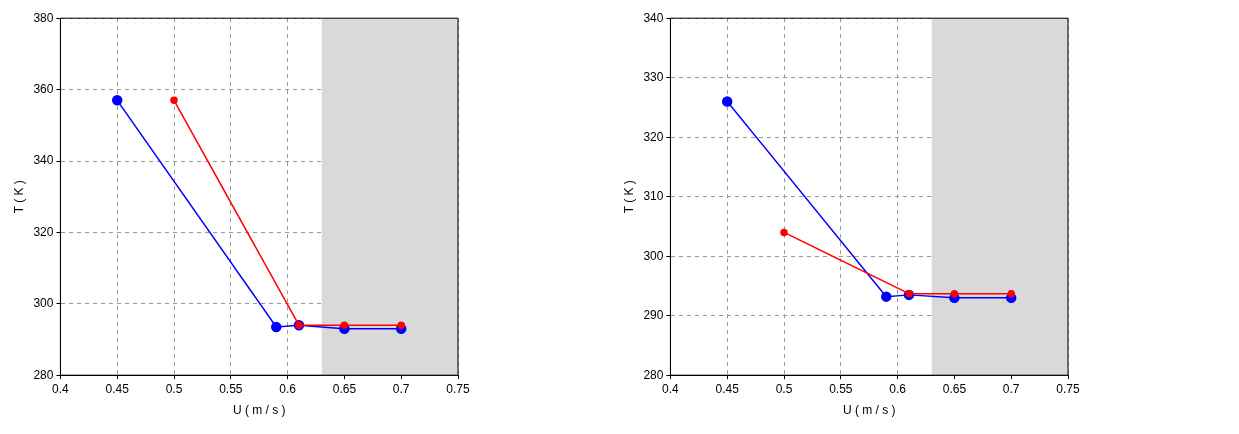 The width and height of the screenshot is (1239, 434). What do you see at coordinates (653, 315) in the screenshot?
I see `y-tick-label: 290` at bounding box center [653, 315].